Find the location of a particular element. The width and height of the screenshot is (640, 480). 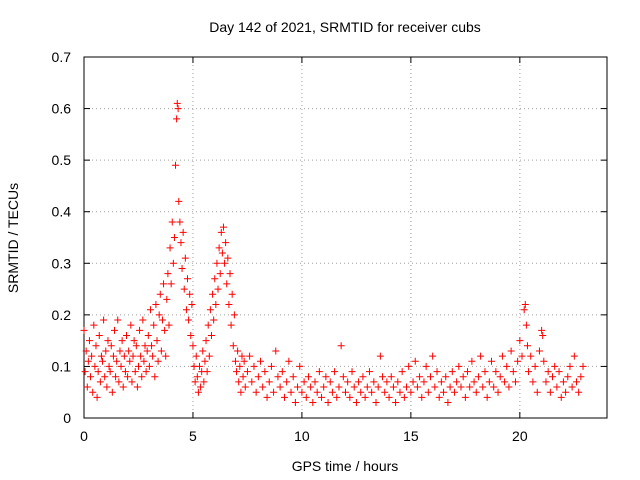

y-tick-label: 0.5 is located at coordinates (62, 160).